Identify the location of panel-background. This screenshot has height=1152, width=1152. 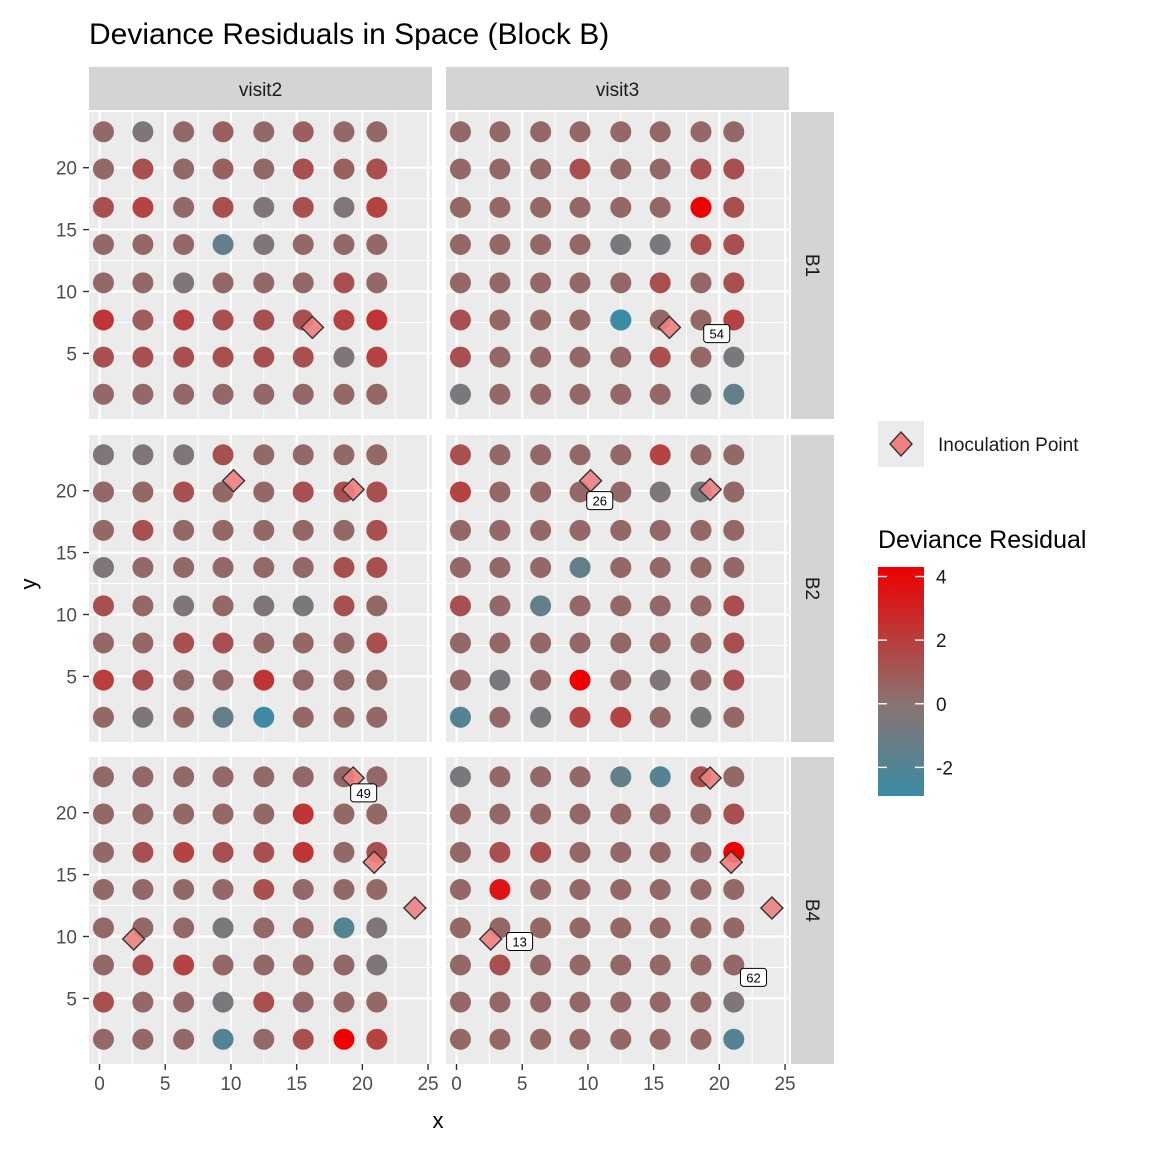
(260, 588).